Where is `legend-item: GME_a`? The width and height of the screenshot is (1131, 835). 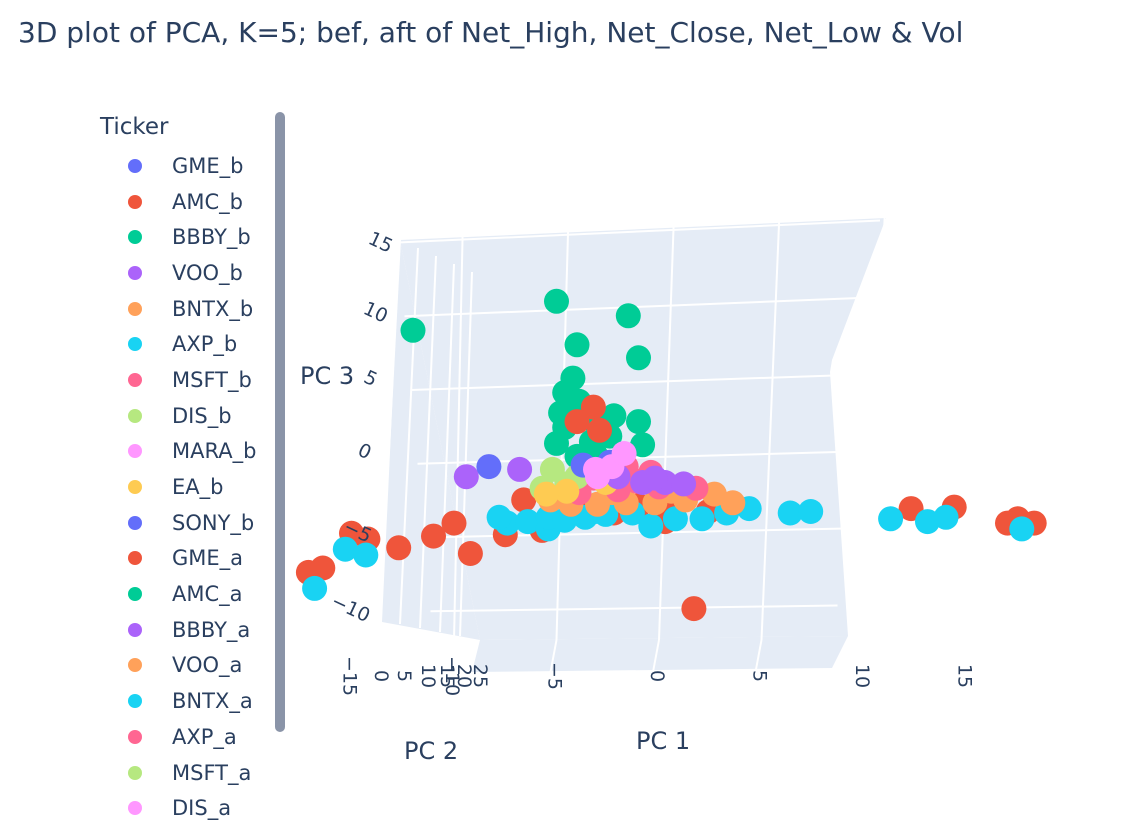
legend-item: GME_a is located at coordinates (190, 559).